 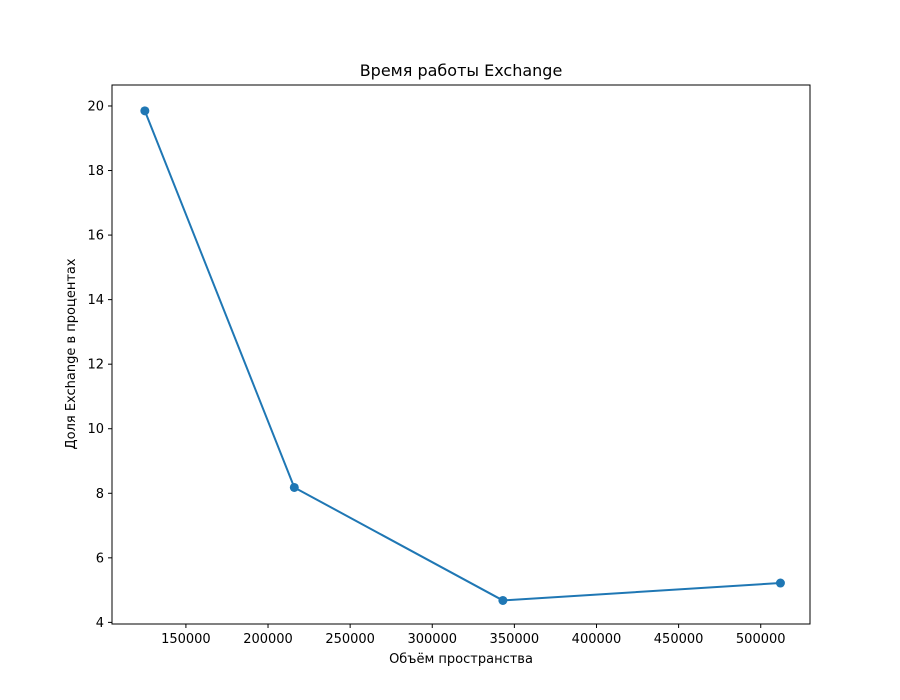 I want to click on y-tick-label: 14, so click(x=95, y=300).